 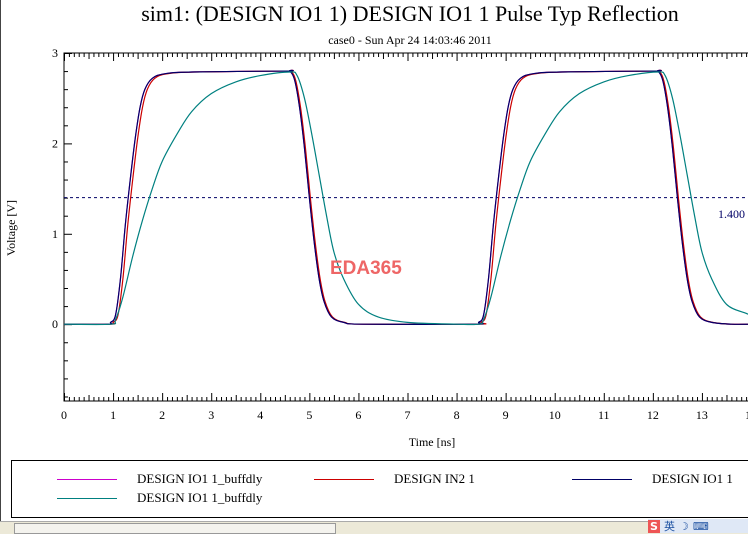 What do you see at coordinates (55, 324) in the screenshot?
I see `y-tick-label: 0` at bounding box center [55, 324].